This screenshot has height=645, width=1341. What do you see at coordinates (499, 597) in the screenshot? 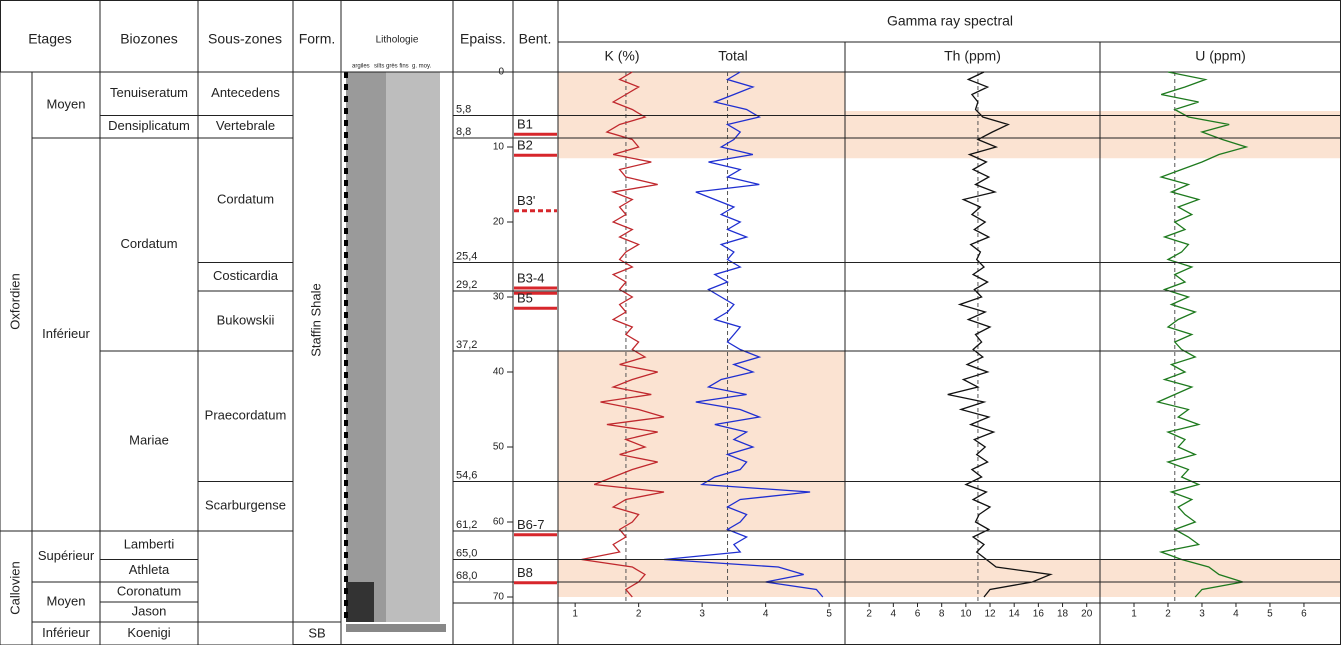
I see `y-tick-label: 70` at bounding box center [499, 597].